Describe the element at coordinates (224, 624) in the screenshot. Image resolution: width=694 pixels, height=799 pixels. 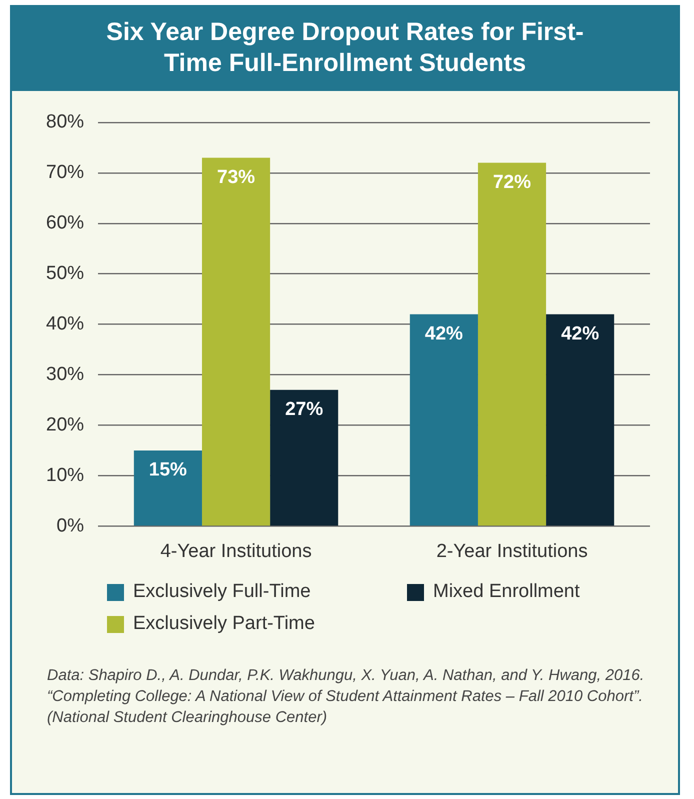
I see `legend-label: Exclusively Part-Time` at that location.